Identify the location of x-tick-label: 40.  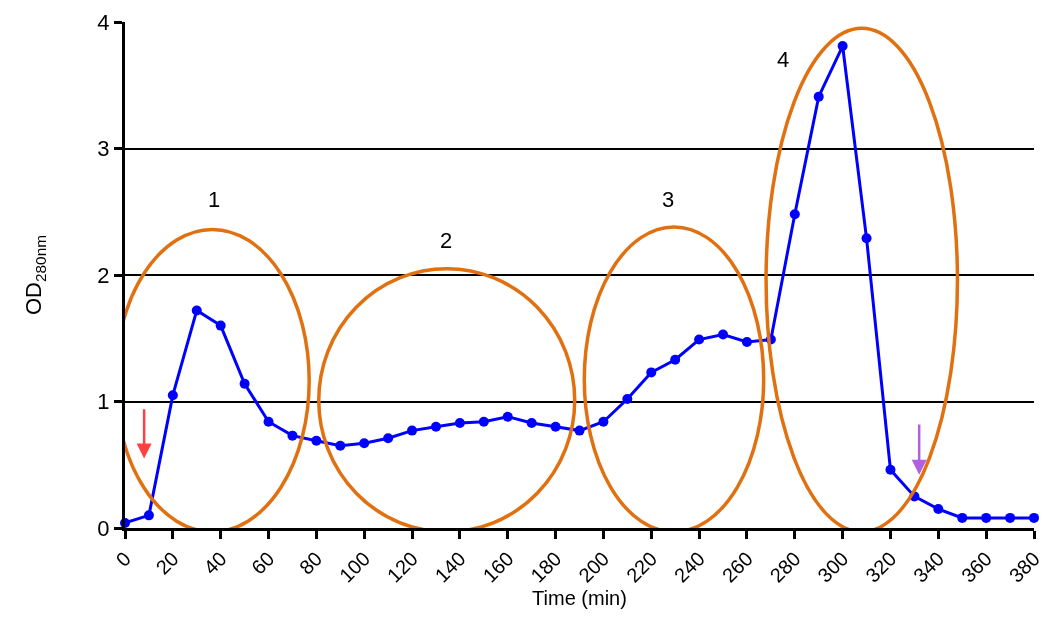
(215, 563).